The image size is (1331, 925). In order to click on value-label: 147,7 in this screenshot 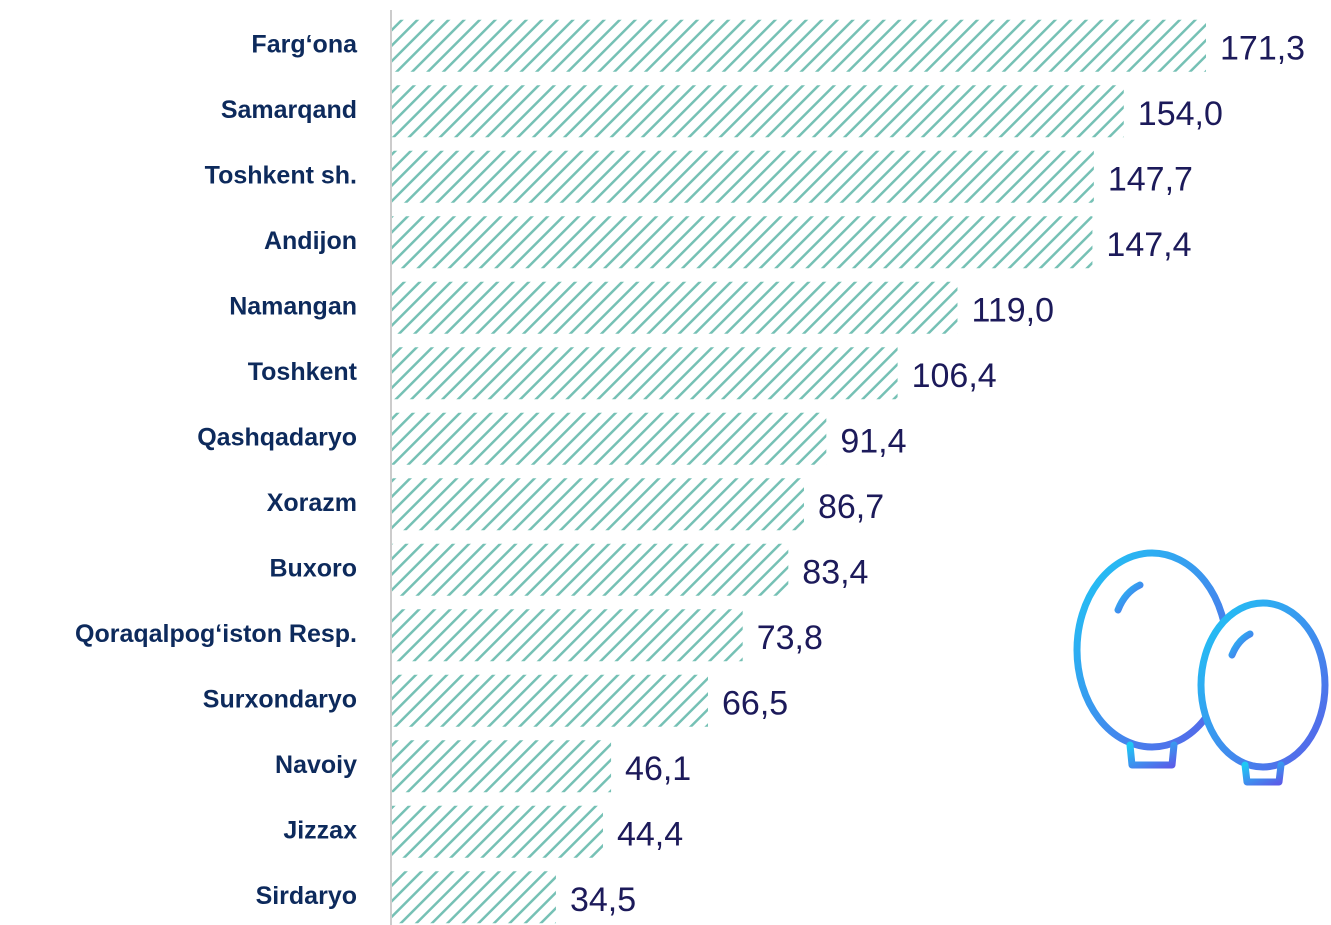, I will do `click(1150, 180)`.